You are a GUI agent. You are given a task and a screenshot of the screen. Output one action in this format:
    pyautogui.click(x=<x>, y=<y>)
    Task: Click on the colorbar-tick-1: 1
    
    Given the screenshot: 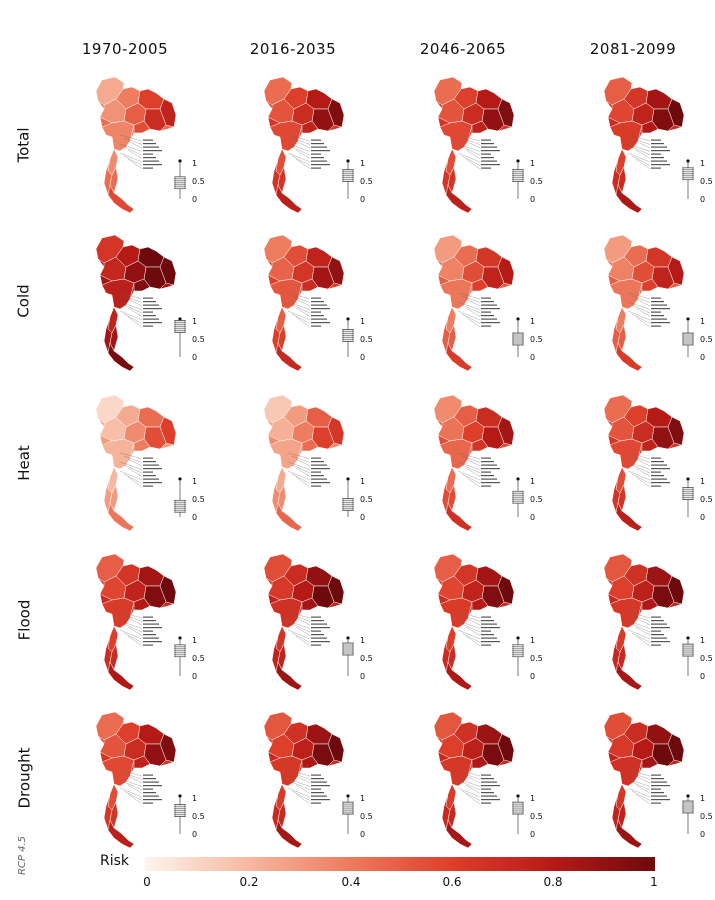 What is the action you would take?
    pyautogui.click(x=654, y=882)
    